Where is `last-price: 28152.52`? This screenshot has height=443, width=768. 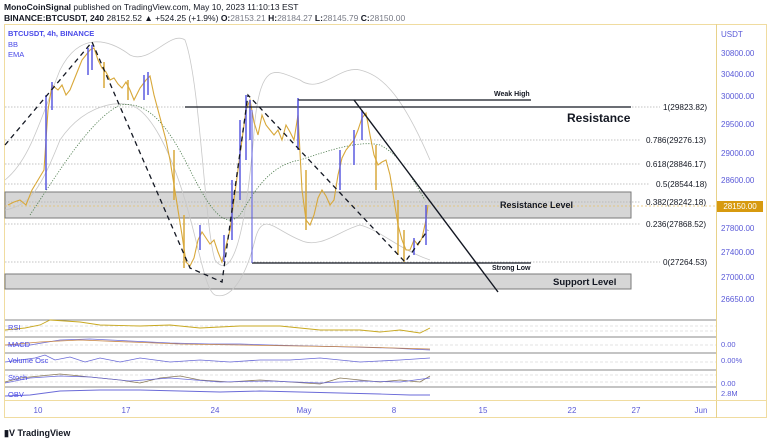 last-price: 28152.52 is located at coordinates (124, 18).